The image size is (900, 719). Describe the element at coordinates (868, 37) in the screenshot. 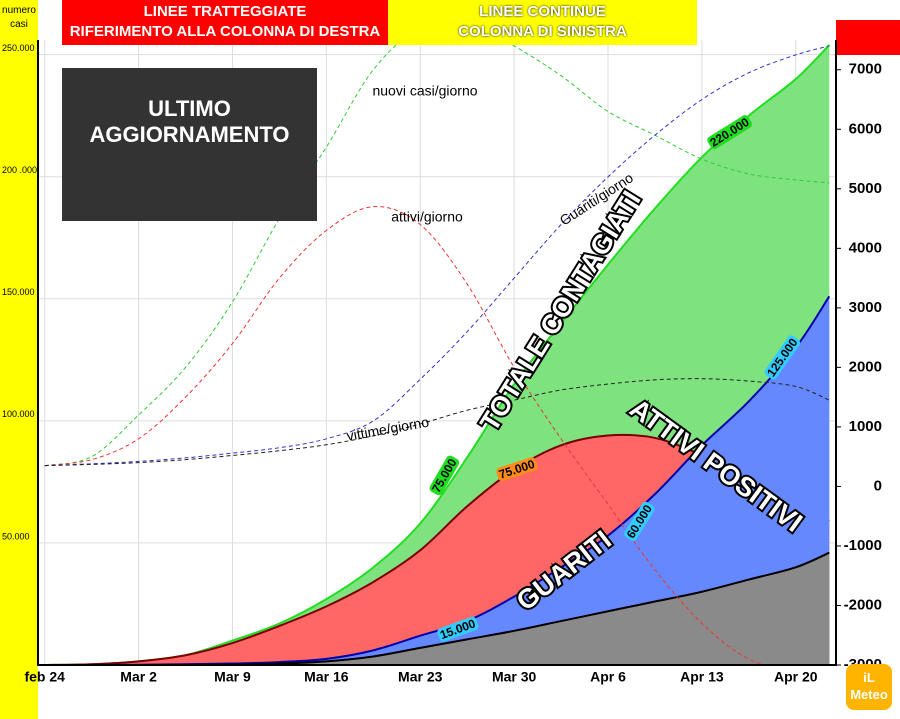

I see `right-strip` at that location.